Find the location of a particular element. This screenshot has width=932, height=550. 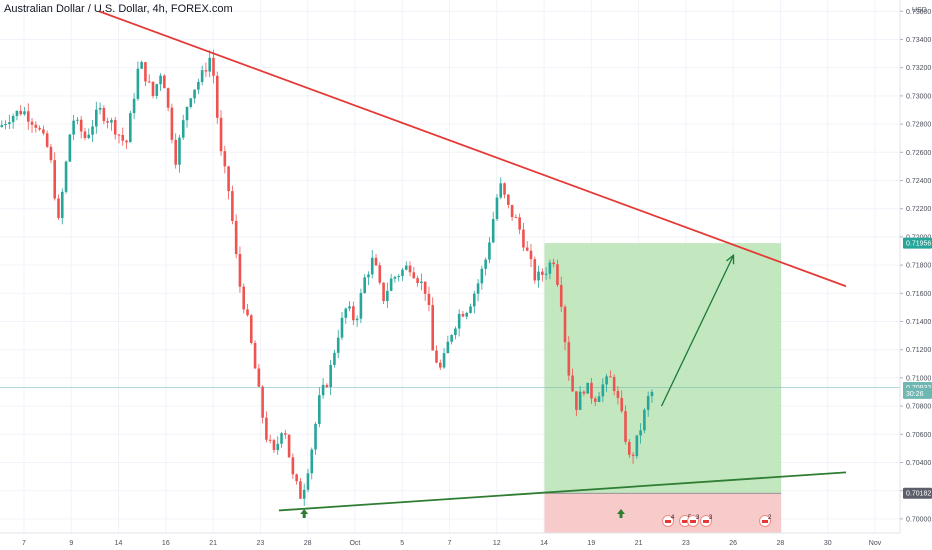

y-tick-label: 0.71400 is located at coordinates (918, 322).